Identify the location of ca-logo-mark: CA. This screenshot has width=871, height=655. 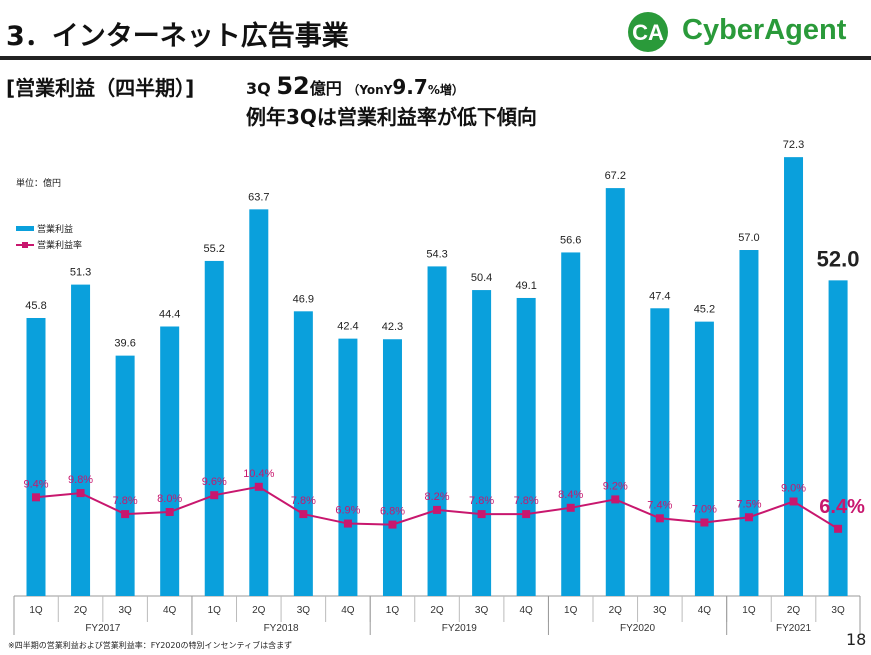
(648, 32).